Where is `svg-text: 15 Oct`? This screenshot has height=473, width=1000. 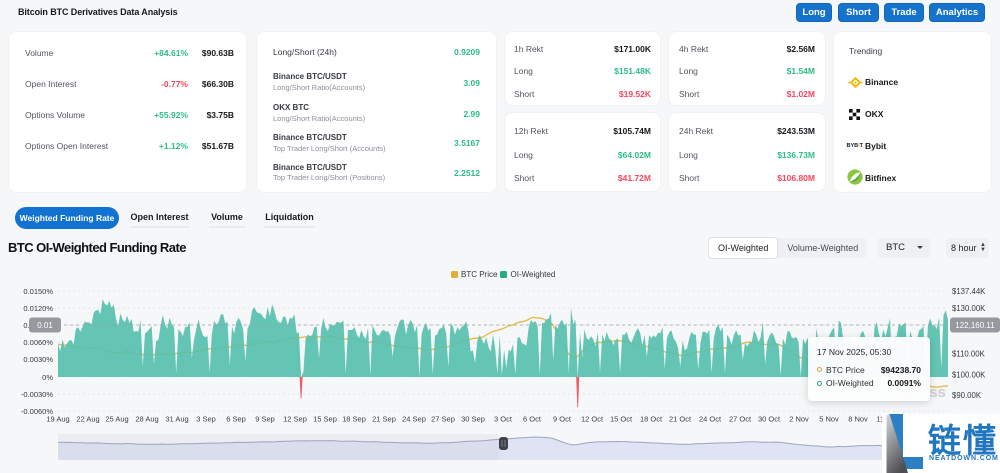 svg-text: 15 Oct is located at coordinates (621, 419).